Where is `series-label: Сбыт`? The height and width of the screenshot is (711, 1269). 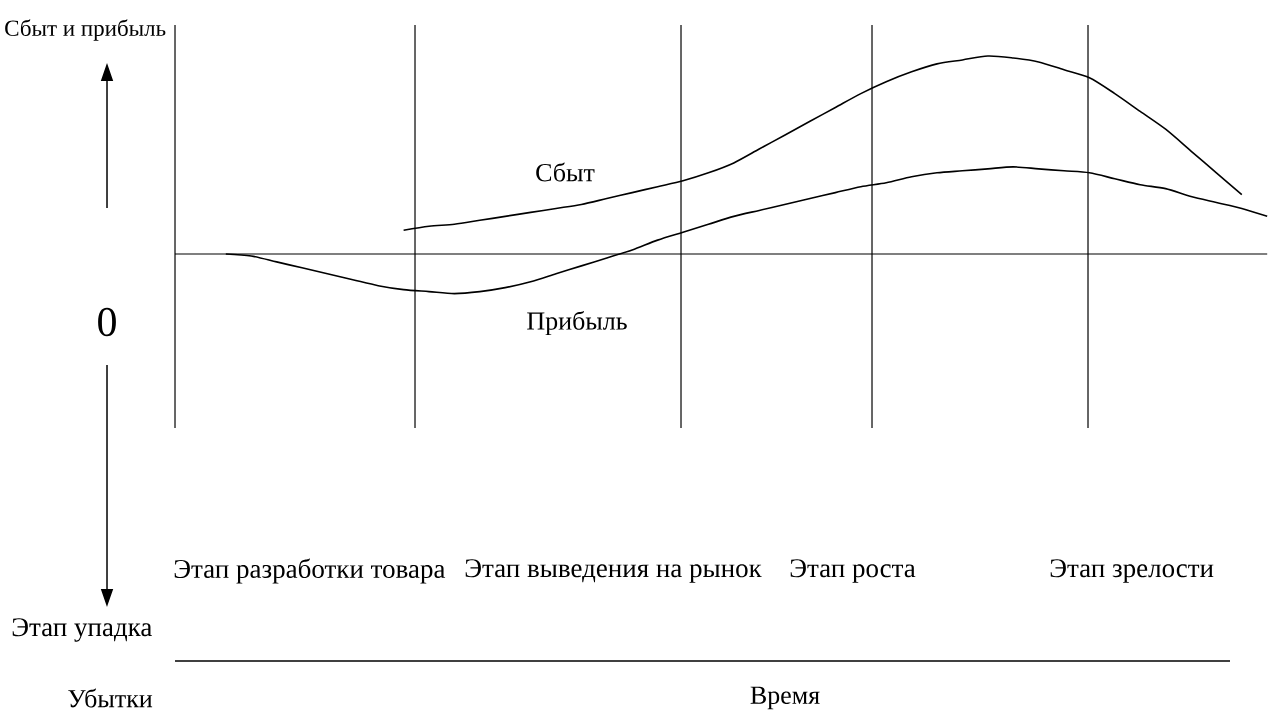
series-label: Сбыт is located at coordinates (565, 172).